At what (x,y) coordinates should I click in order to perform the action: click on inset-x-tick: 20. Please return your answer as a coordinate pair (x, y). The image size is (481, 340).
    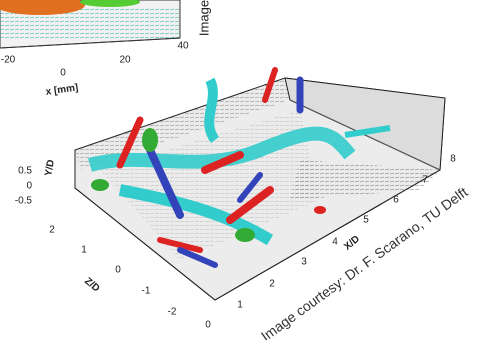
    Looking at the image, I should click on (125, 60).